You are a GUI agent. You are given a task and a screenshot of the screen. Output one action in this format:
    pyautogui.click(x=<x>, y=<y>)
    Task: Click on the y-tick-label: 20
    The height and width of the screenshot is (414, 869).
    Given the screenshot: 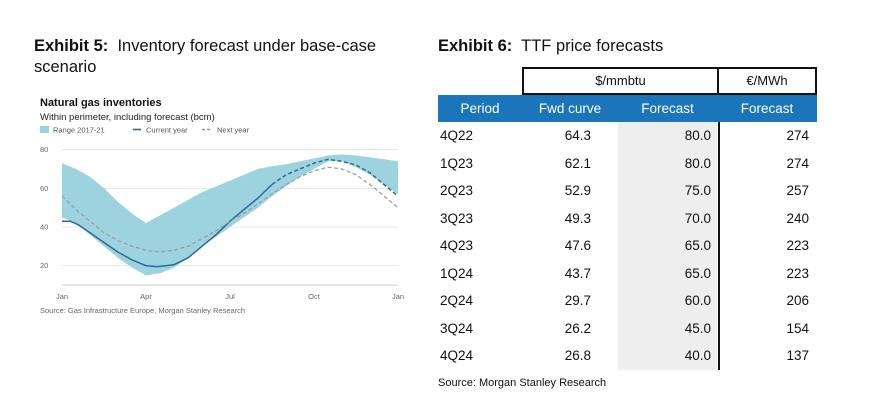 What is the action you would take?
    pyautogui.click(x=44, y=265)
    